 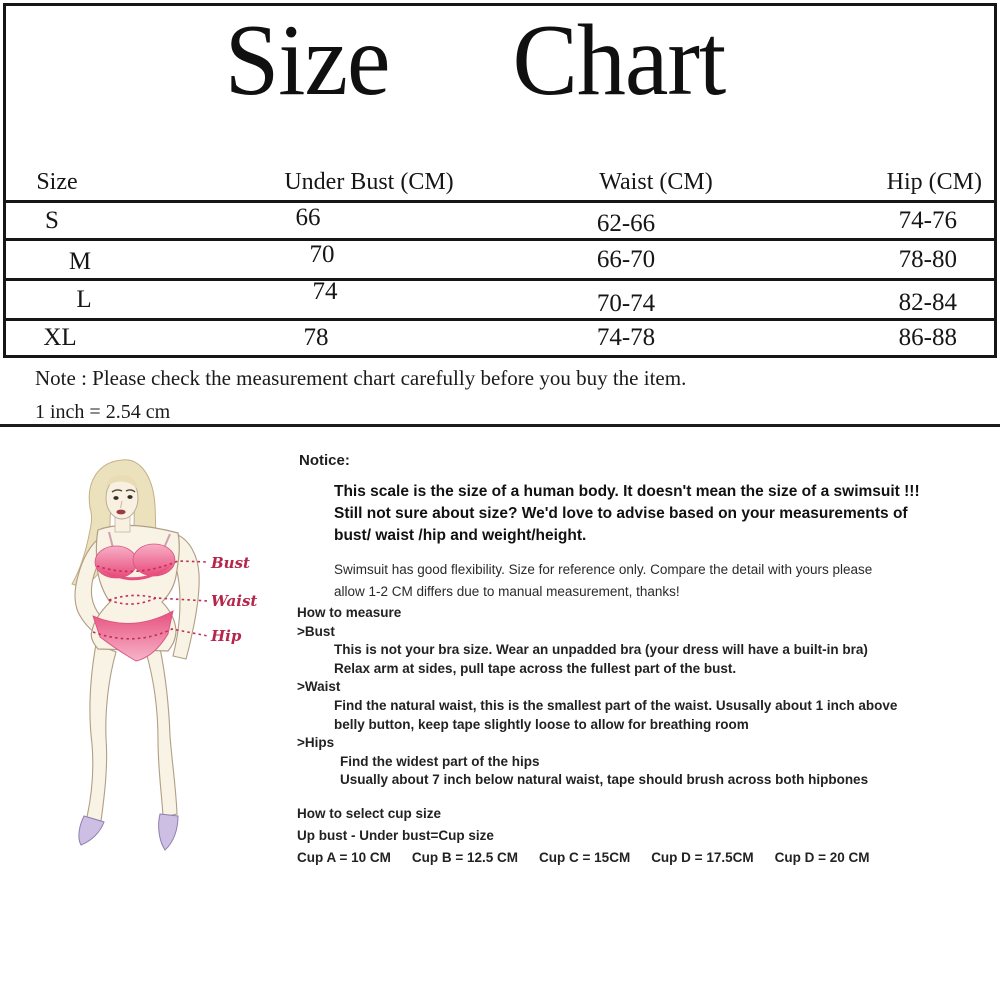 I want to click on notice-heading: Notice:, so click(x=324, y=460).